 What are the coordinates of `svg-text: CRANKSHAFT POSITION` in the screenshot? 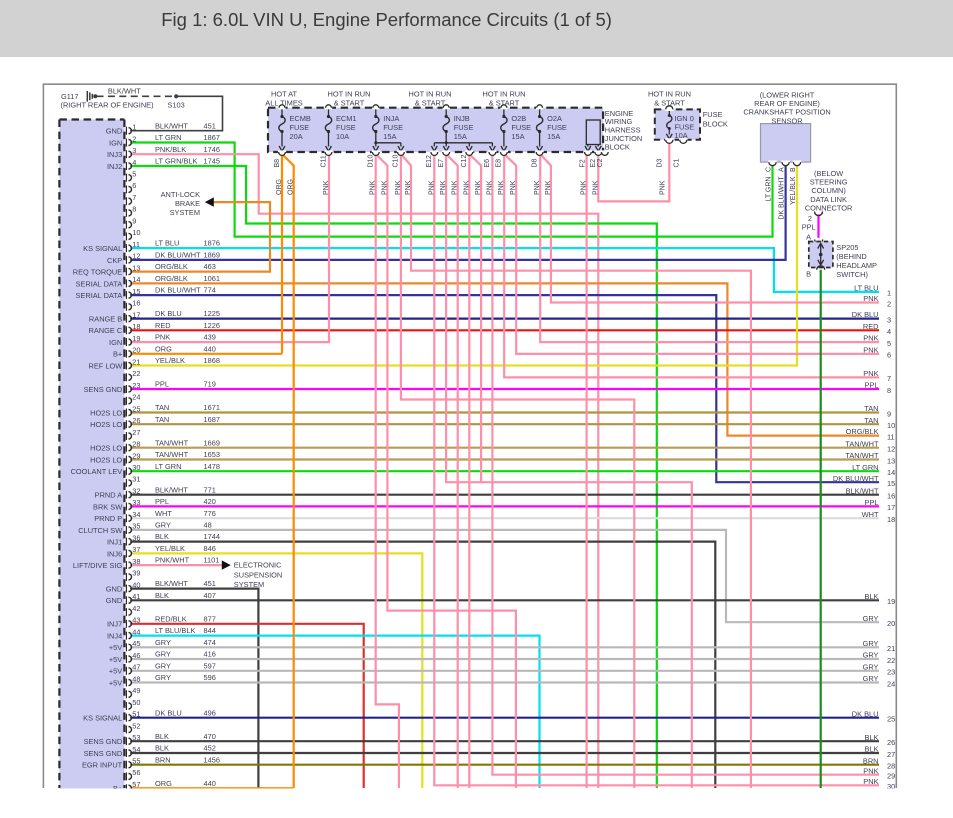 It's located at (786, 112).